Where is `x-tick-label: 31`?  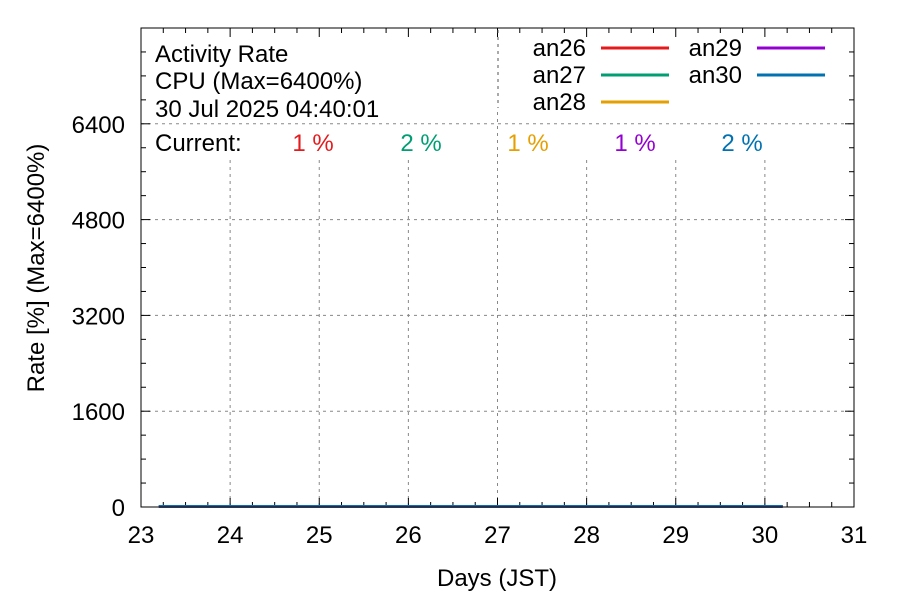
x-tick-label: 31 is located at coordinates (854, 535).